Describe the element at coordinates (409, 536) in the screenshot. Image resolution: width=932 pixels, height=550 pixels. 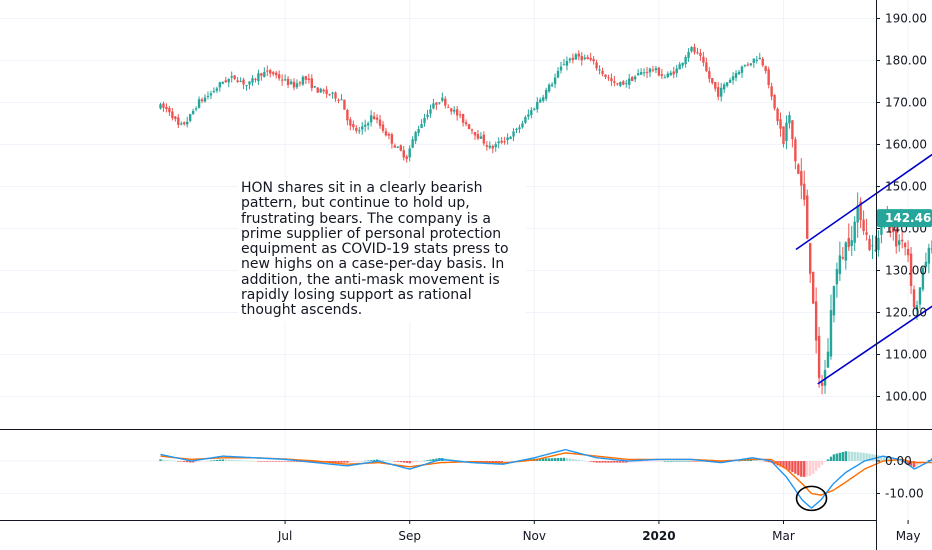
I see `x-tick-label: Sep` at that location.